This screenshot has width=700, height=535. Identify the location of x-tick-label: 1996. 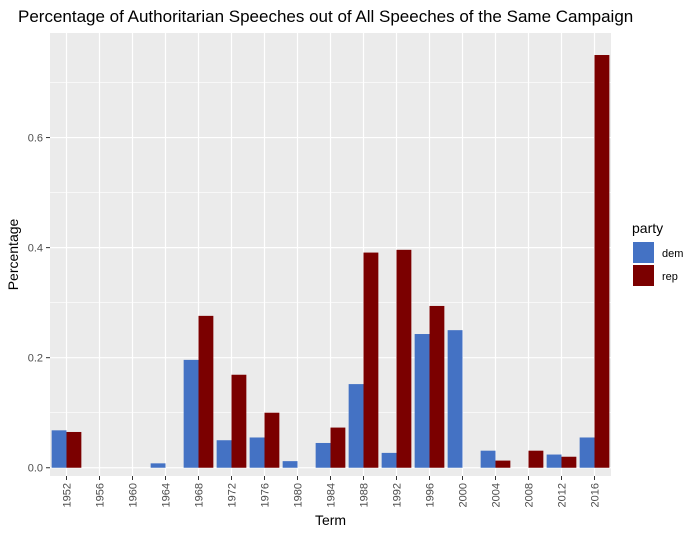
(431, 495).